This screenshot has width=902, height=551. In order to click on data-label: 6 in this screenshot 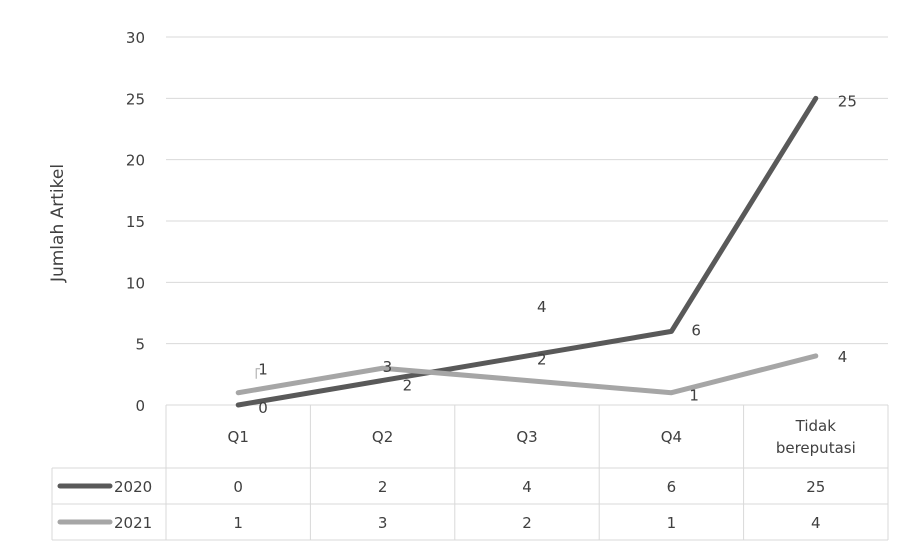, I will do `click(696, 330)`.